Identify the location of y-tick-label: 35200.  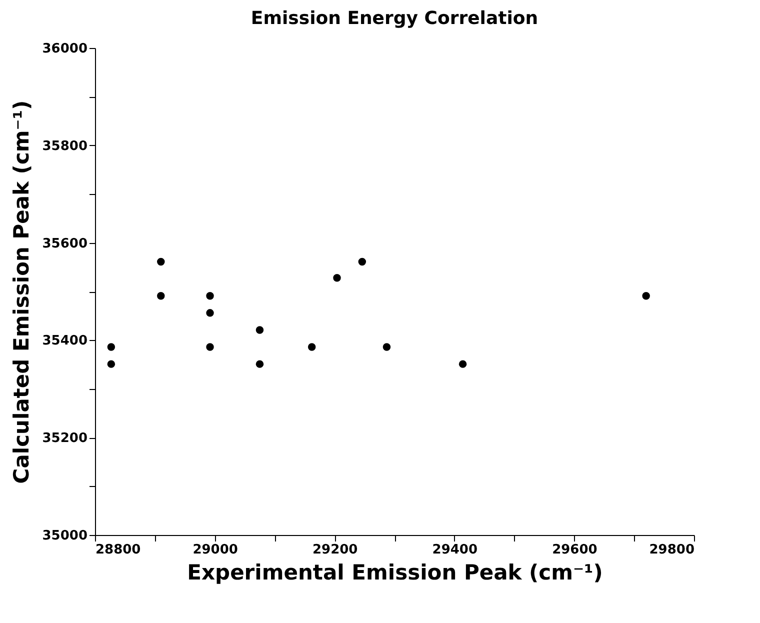
(65, 438).